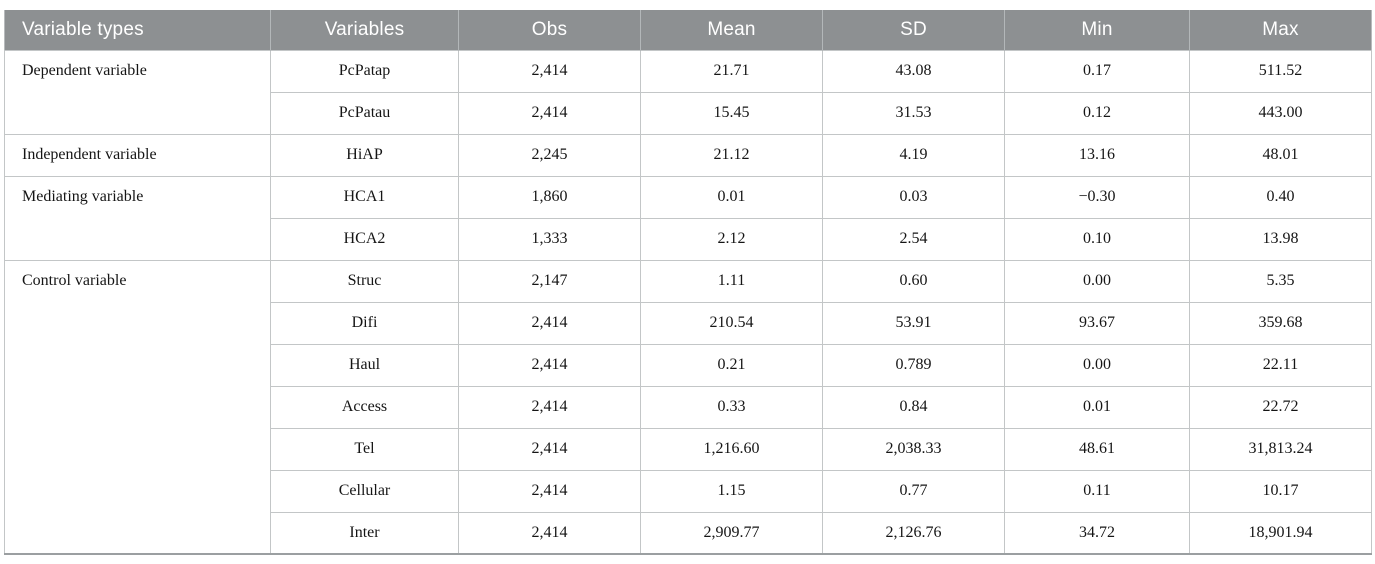  What do you see at coordinates (913, 239) in the screenshot?
I see `sd-cell: 2.54` at bounding box center [913, 239].